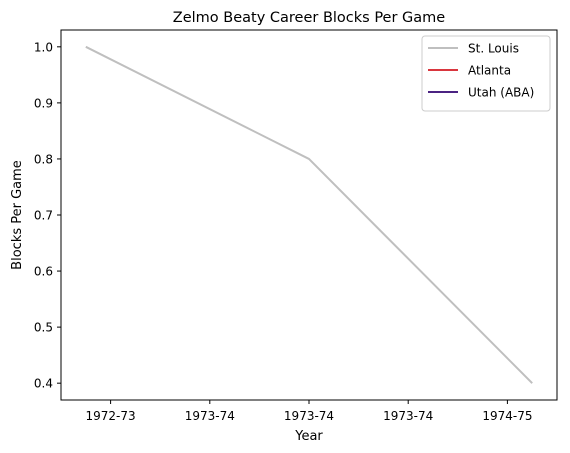  Describe the element at coordinates (309, 18) in the screenshot. I see `chart-title: Zelmo Beaty Career Blocks Per Game` at that location.